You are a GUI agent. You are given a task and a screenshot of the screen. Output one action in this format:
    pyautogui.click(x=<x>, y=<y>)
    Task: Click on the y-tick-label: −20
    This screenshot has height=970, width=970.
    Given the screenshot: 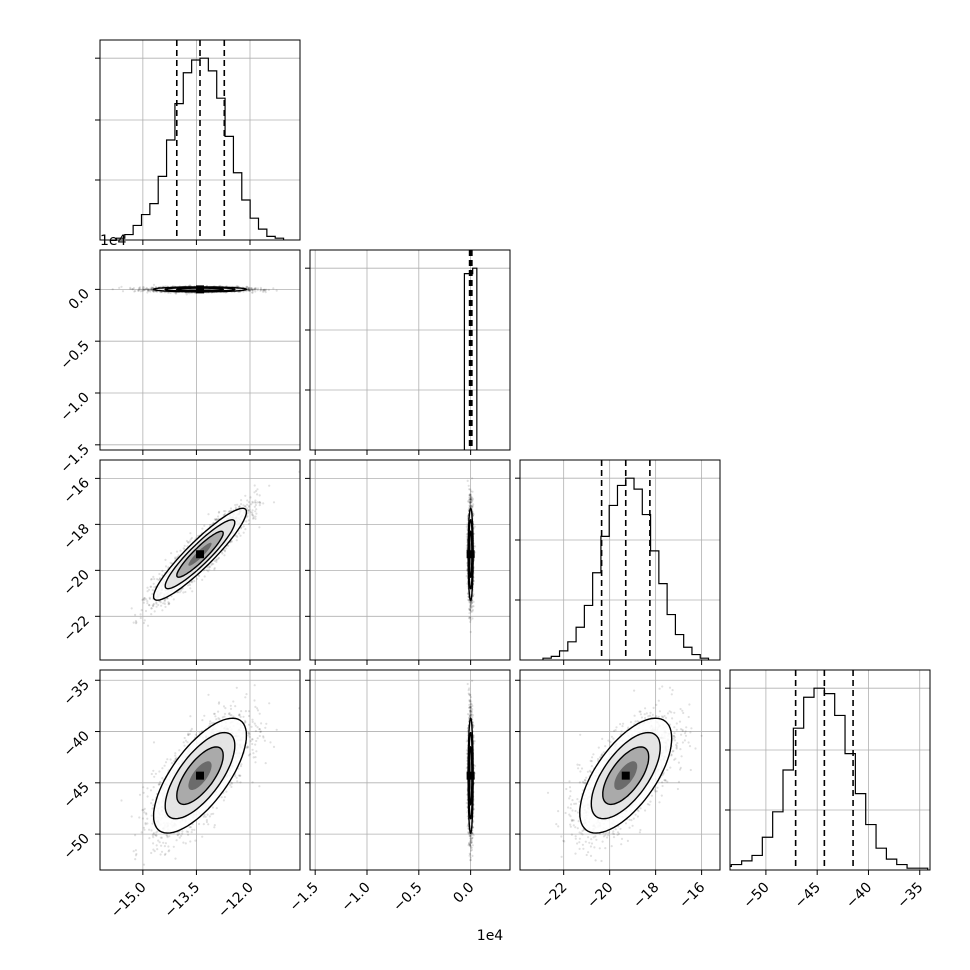 What is the action you would take?
    pyautogui.click(x=77, y=583)
    